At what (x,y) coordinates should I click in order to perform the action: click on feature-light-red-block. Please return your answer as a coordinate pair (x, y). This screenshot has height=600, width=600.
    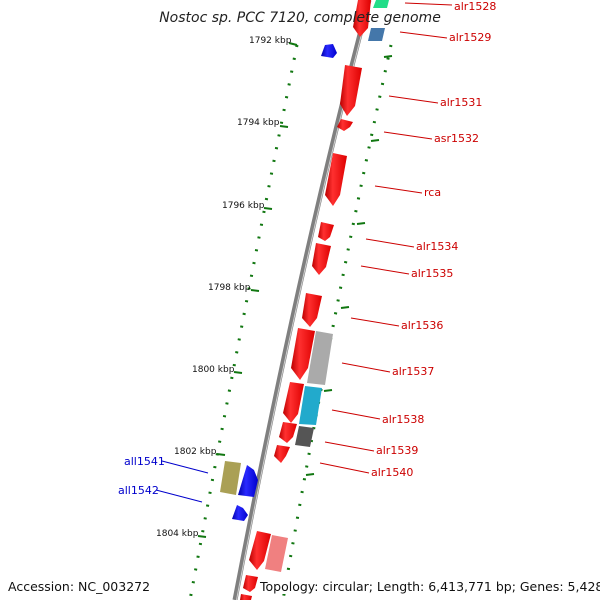
    Looking at the image, I should click on (276, 553).